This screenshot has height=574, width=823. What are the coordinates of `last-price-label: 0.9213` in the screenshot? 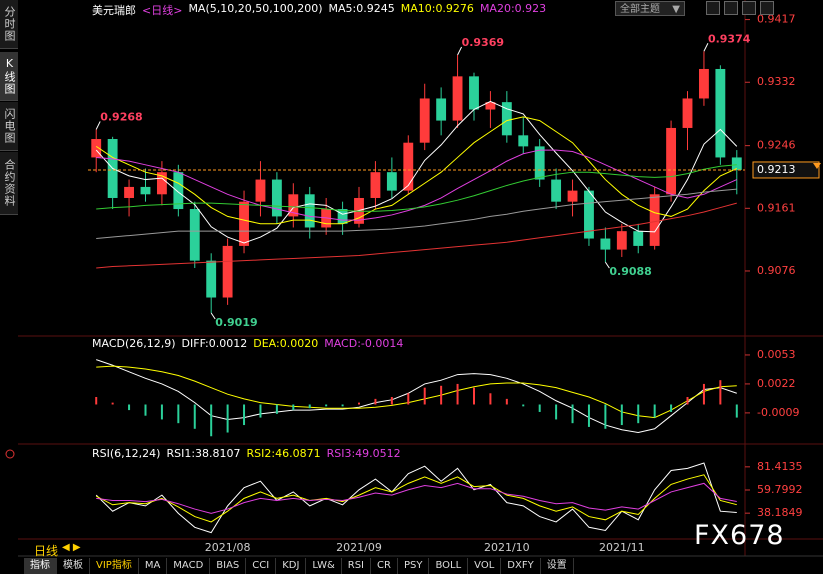 It's located at (776, 169).